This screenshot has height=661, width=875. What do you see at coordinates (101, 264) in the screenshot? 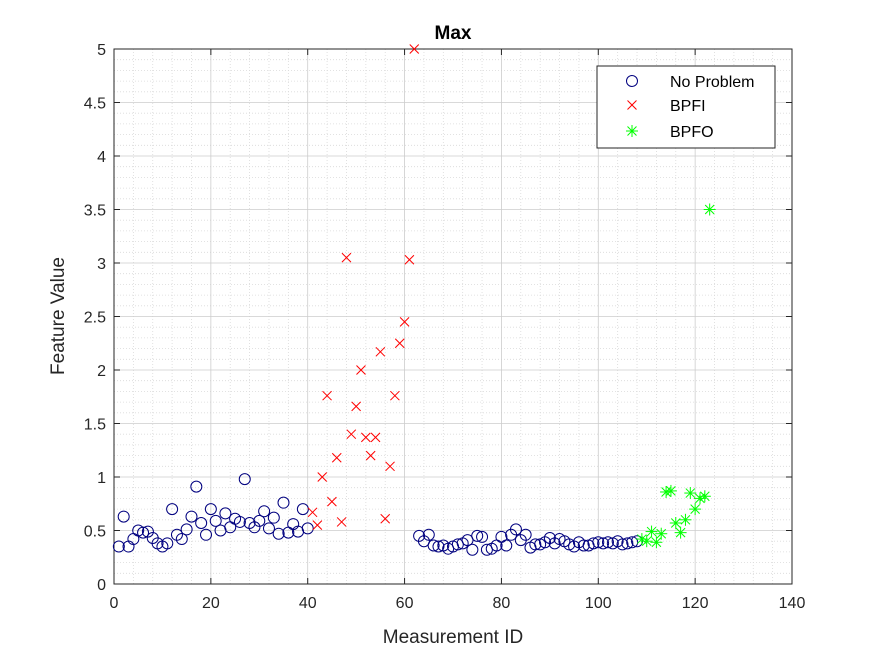
I see `y-tick-label: 3` at bounding box center [101, 264].